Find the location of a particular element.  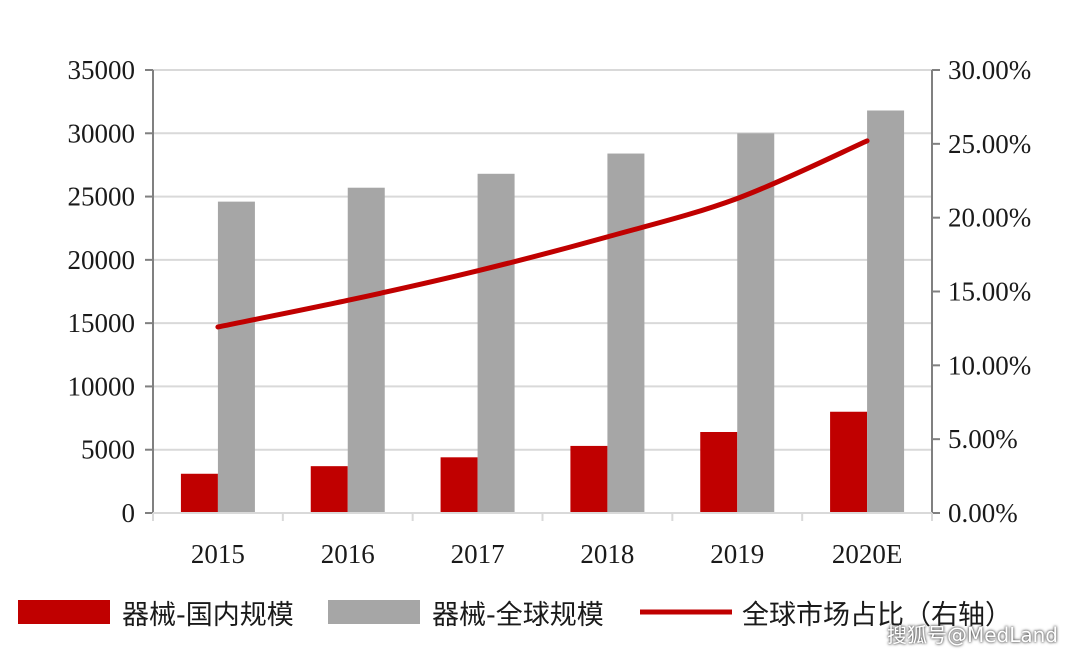

left-axis-tick-label: 10000 is located at coordinates (102, 386).